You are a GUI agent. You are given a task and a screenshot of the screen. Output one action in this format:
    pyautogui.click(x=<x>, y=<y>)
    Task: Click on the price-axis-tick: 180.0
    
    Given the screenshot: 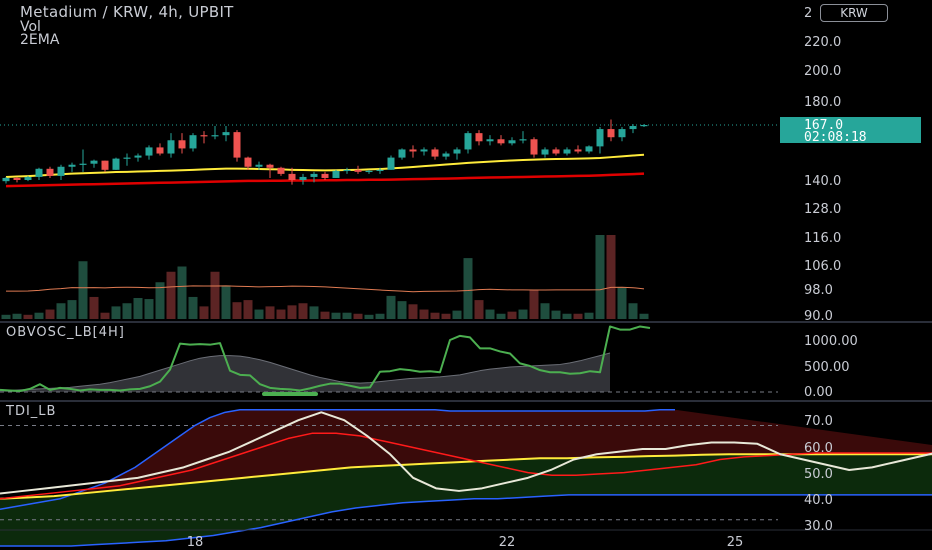 What is the action you would take?
    pyautogui.click(x=822, y=102)
    